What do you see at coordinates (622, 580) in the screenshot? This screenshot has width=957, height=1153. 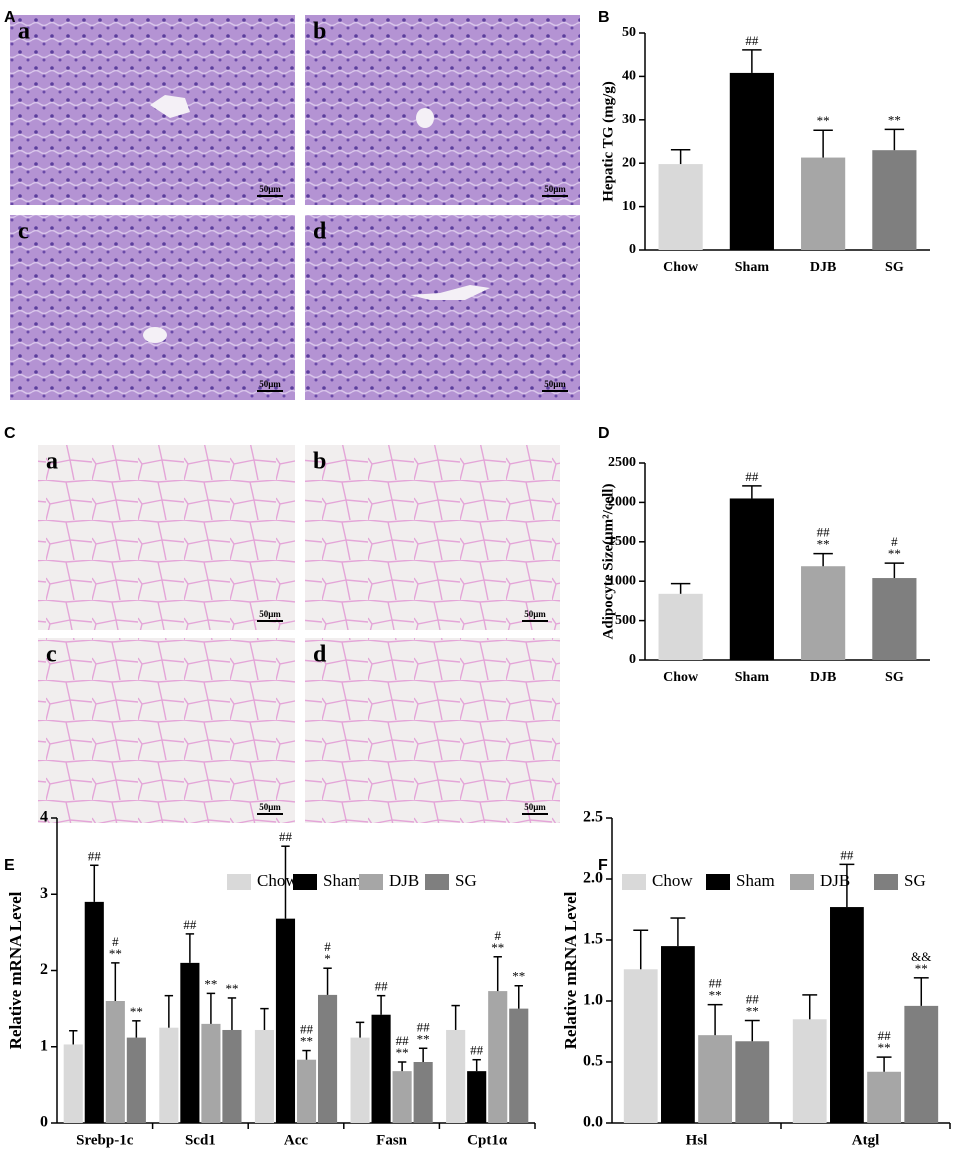 I see `y-tick-label: 1000` at bounding box center [622, 580].